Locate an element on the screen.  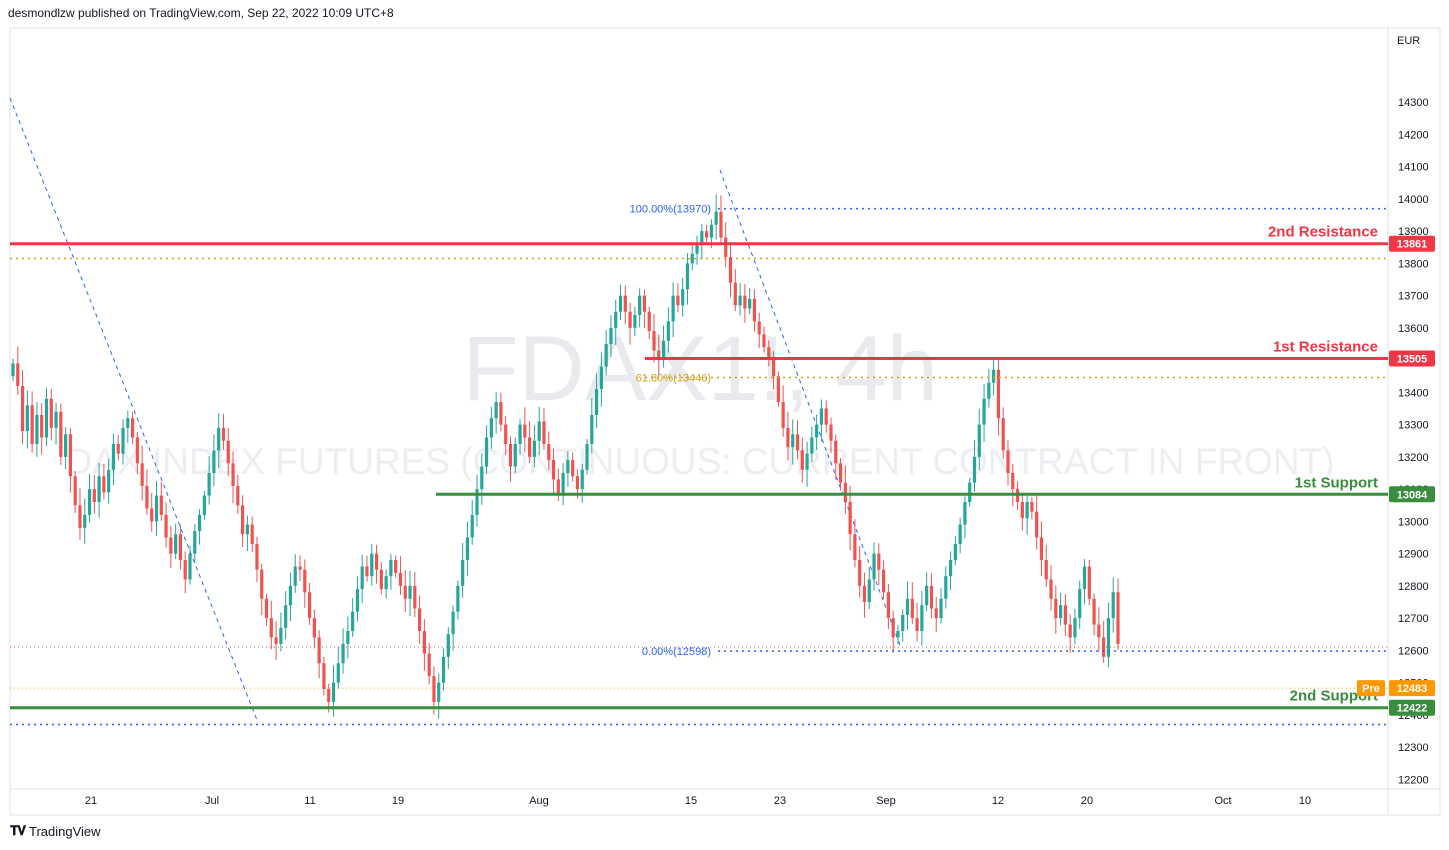
y-tick-label: 12300 is located at coordinates (1413, 748).